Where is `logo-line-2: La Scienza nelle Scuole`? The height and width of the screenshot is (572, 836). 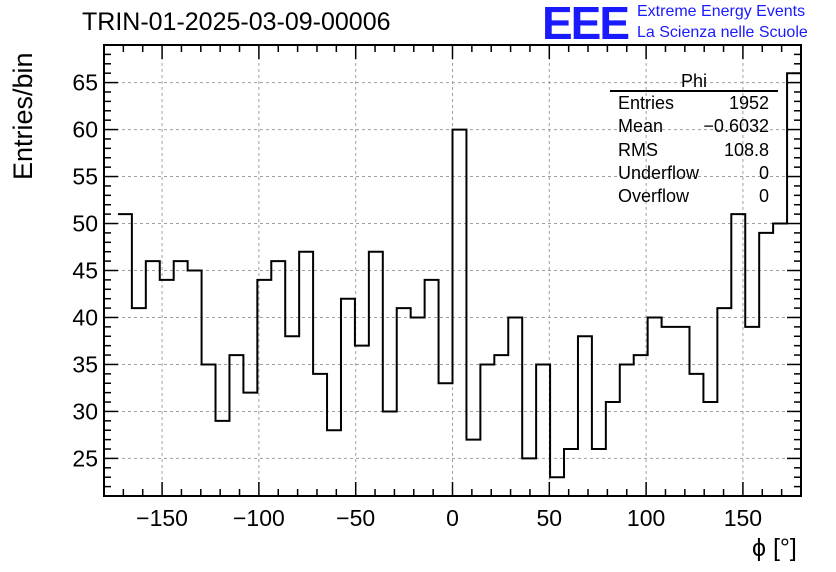
logo-line-2: La Scienza nelle Scuole is located at coordinates (722, 32).